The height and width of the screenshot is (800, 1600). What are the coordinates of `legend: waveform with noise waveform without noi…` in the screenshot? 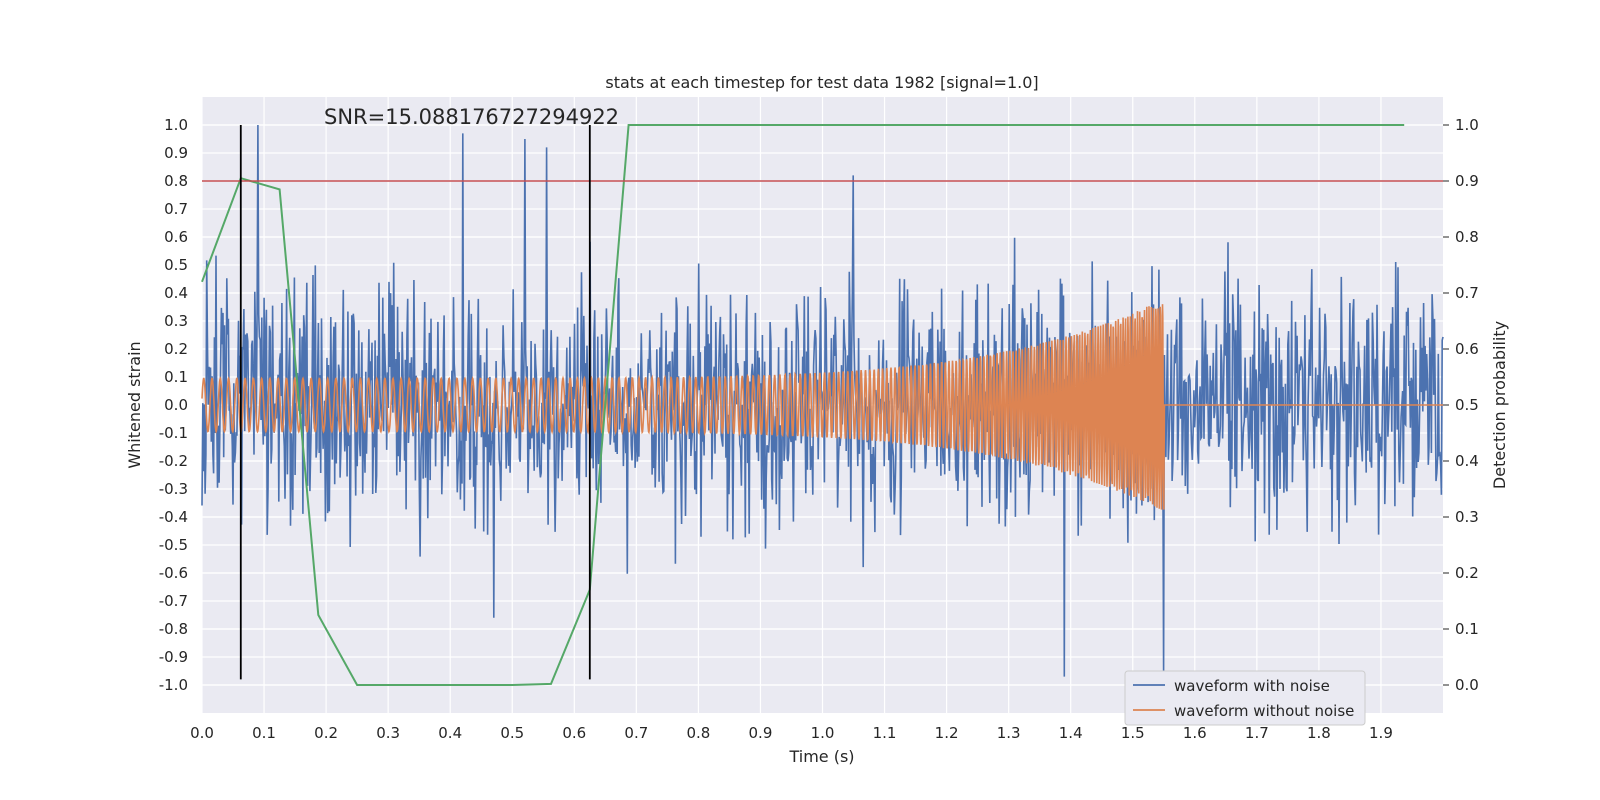 It's located at (1245, 698).